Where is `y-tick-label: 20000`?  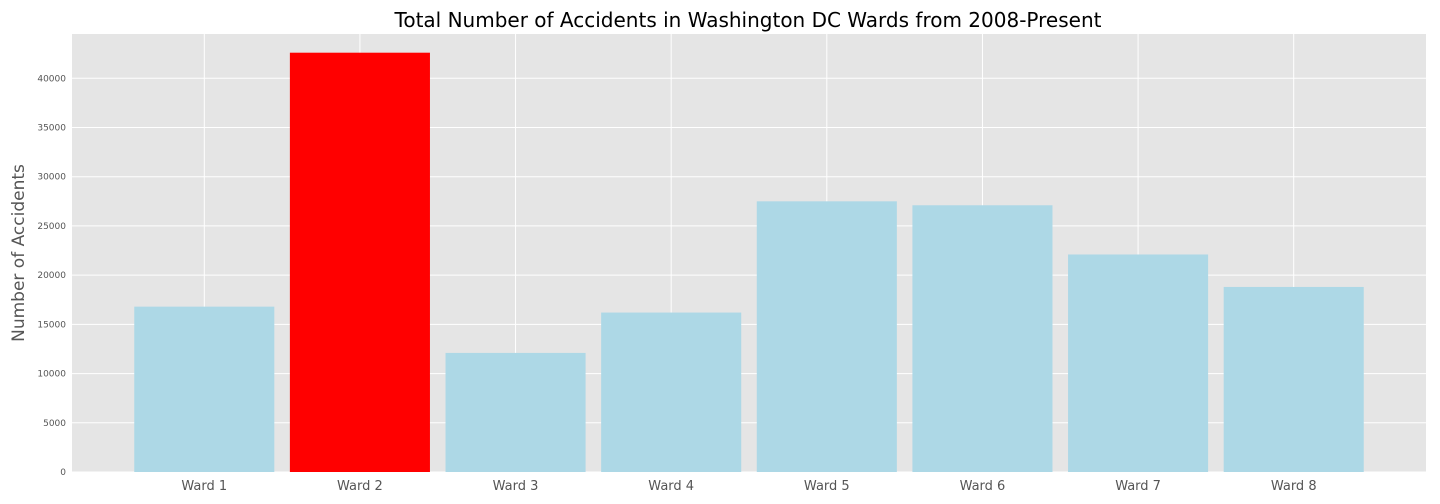 y-tick-label: 20000 is located at coordinates (51, 276).